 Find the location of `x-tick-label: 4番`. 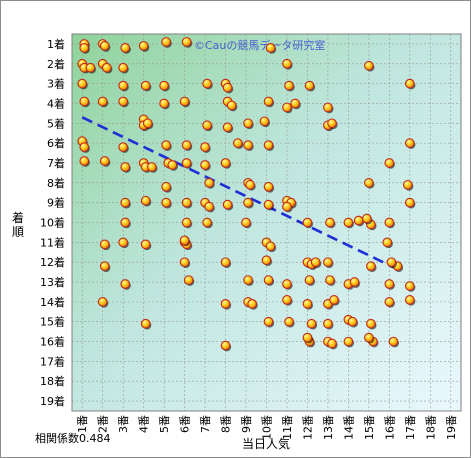

x-tick-label: 4番 is located at coordinates (144, 424).